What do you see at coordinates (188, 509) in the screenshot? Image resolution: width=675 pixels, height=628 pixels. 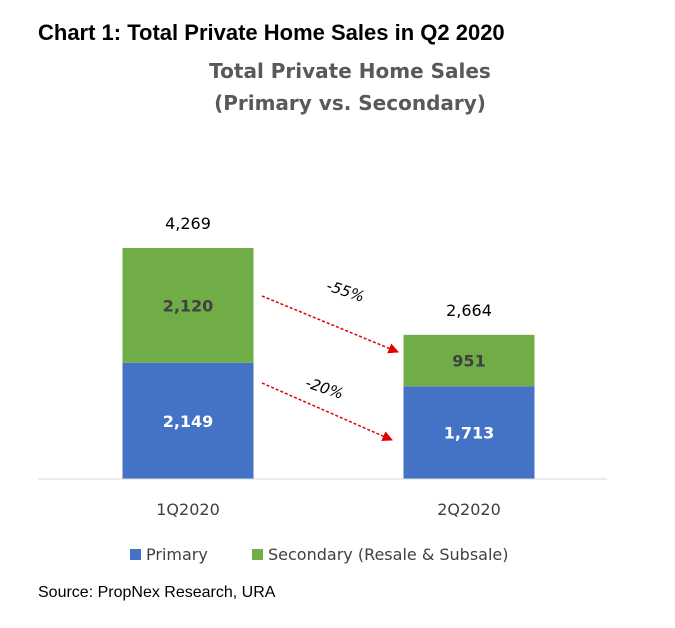 I see `x-tick-label-1Q2020: 1Q2020` at bounding box center [188, 509].